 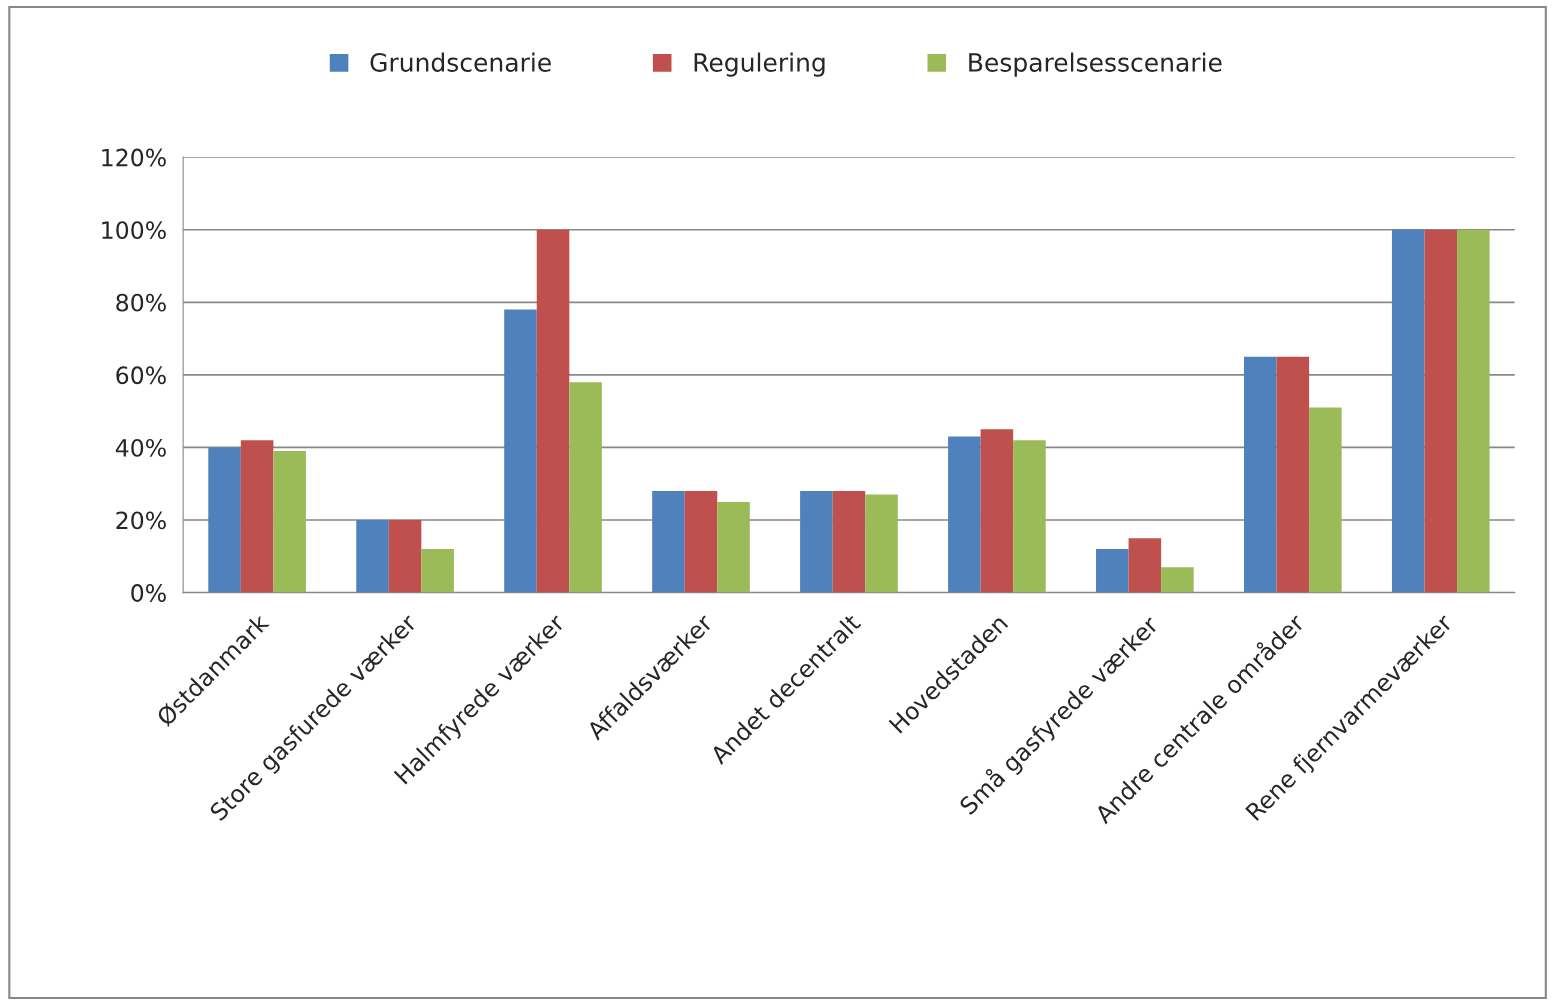 I want to click on legend-label: Besparelsesscenarie, so click(x=1095, y=64).